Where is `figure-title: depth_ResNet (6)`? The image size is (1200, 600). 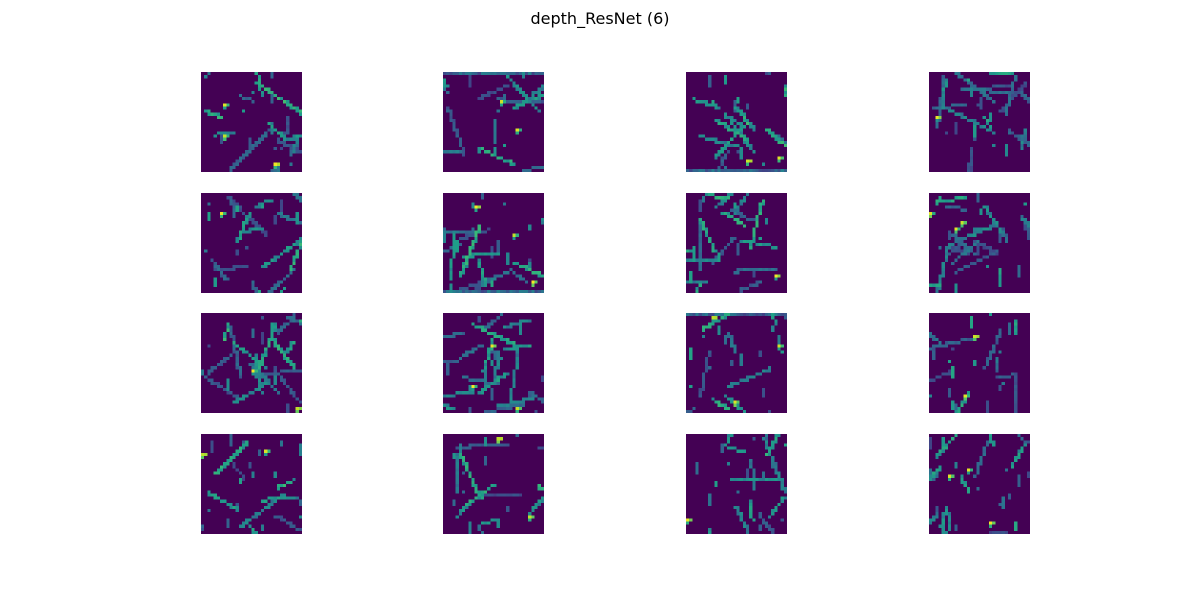 figure-title: depth_ResNet (6) is located at coordinates (600, 18).